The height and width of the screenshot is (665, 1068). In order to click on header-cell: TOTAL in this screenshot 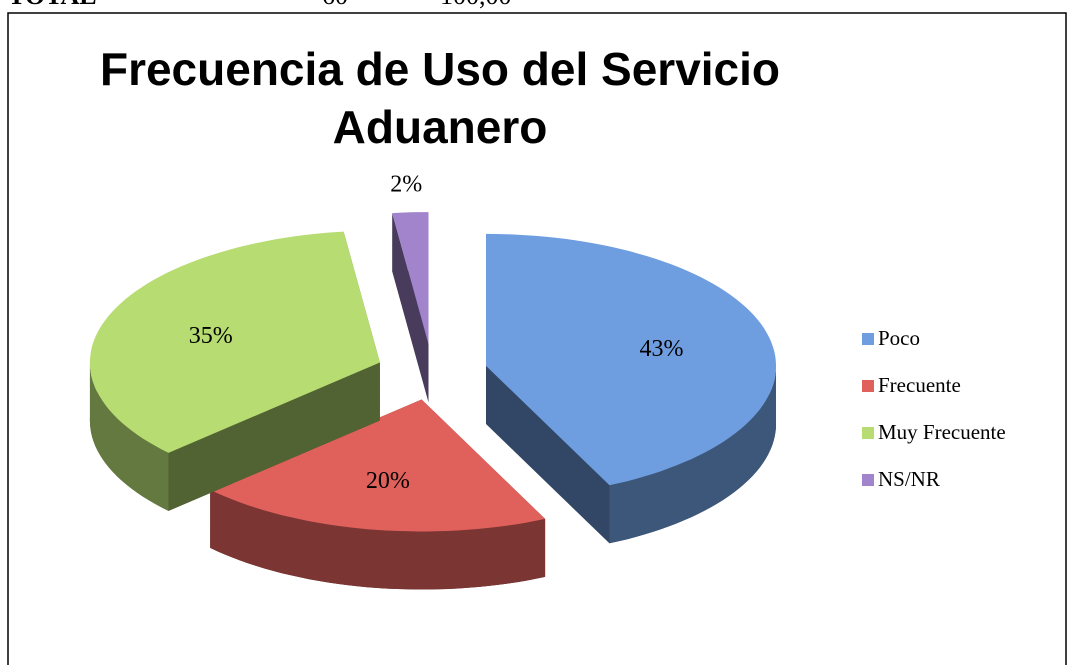, I will do `click(52, 5)`.